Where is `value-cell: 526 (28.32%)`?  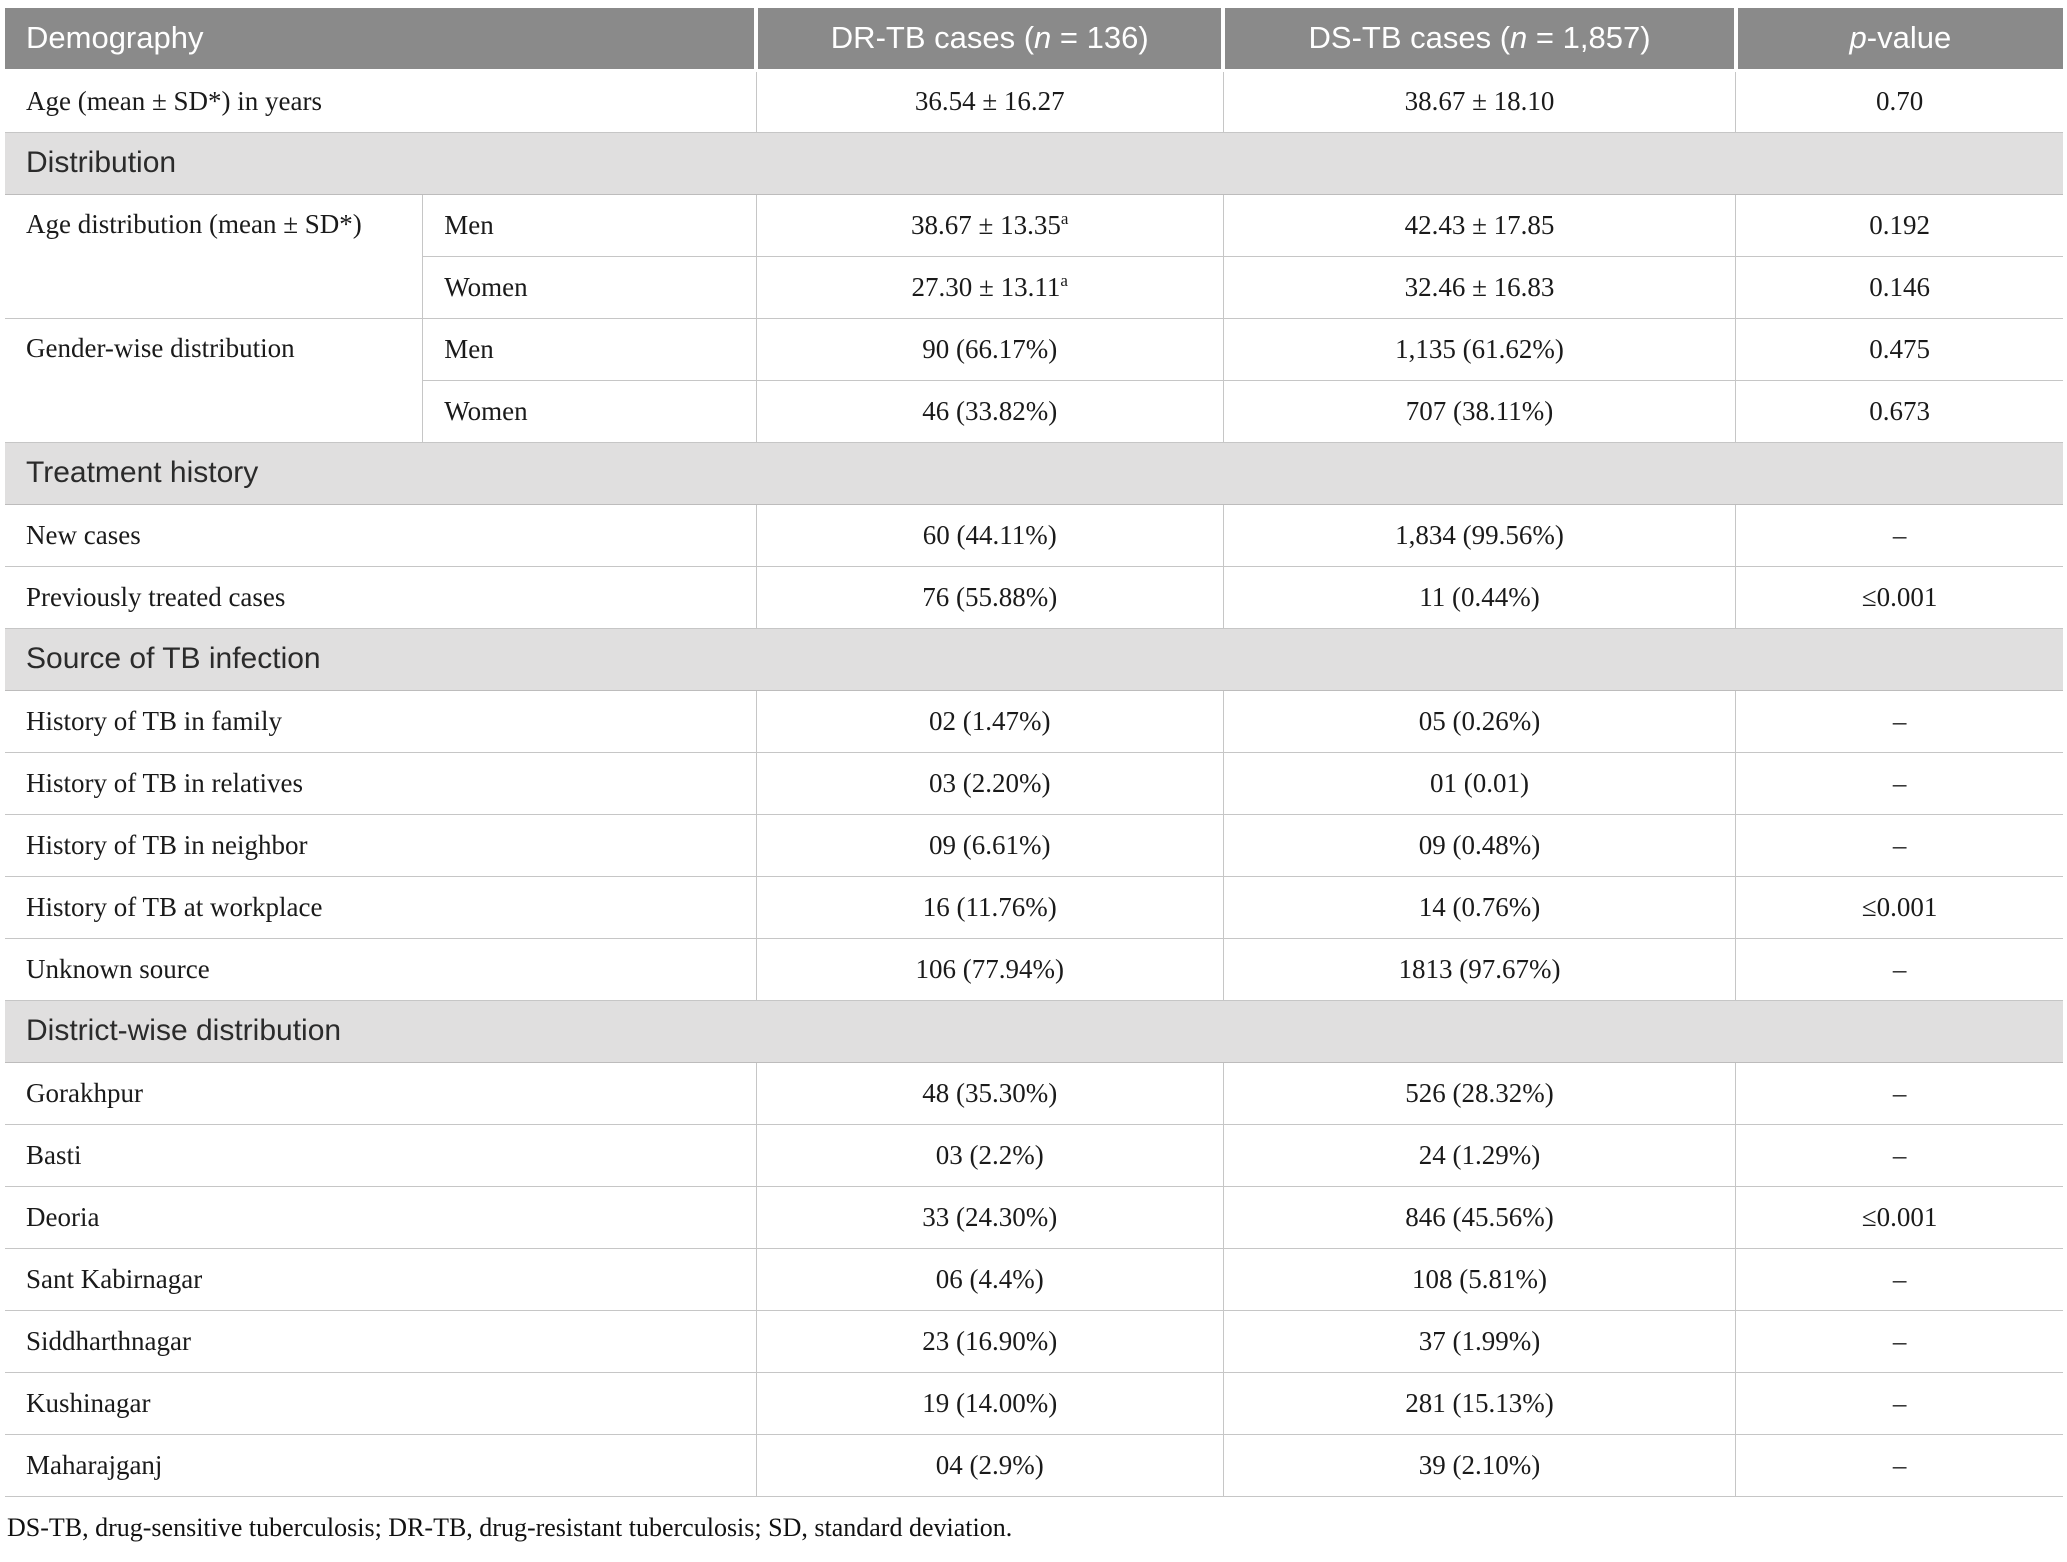
value-cell: 526 (28.32%) is located at coordinates (1479, 1093).